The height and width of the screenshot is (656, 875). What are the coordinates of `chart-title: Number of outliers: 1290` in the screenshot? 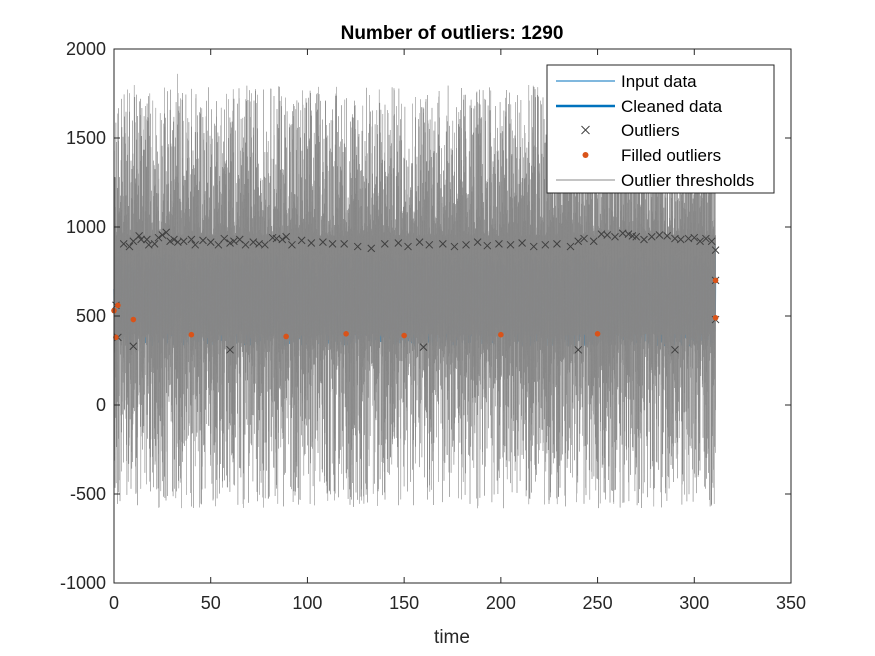 It's located at (452, 33).